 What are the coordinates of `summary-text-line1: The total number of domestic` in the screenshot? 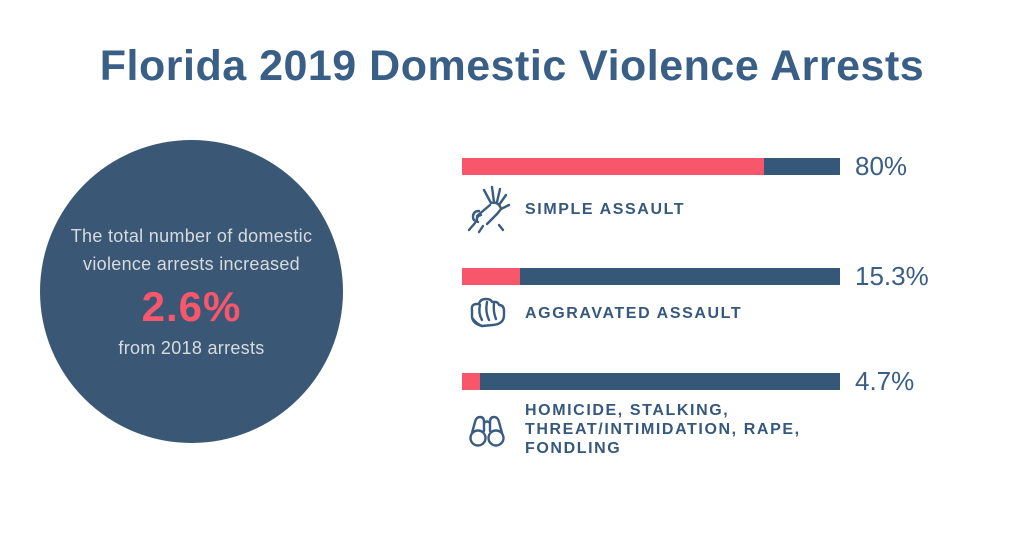 It's located at (191, 235).